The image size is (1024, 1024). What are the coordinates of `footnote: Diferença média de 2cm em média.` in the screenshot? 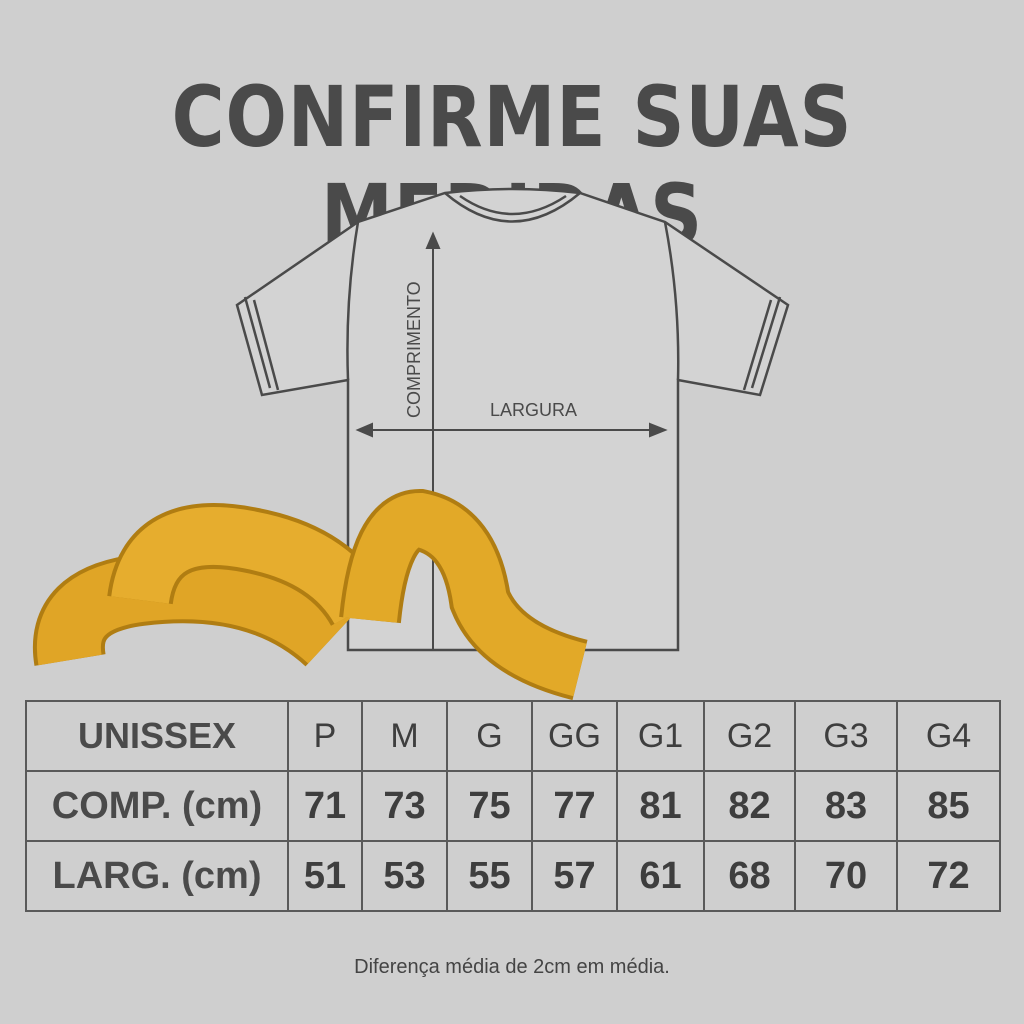 It's located at (512, 967).